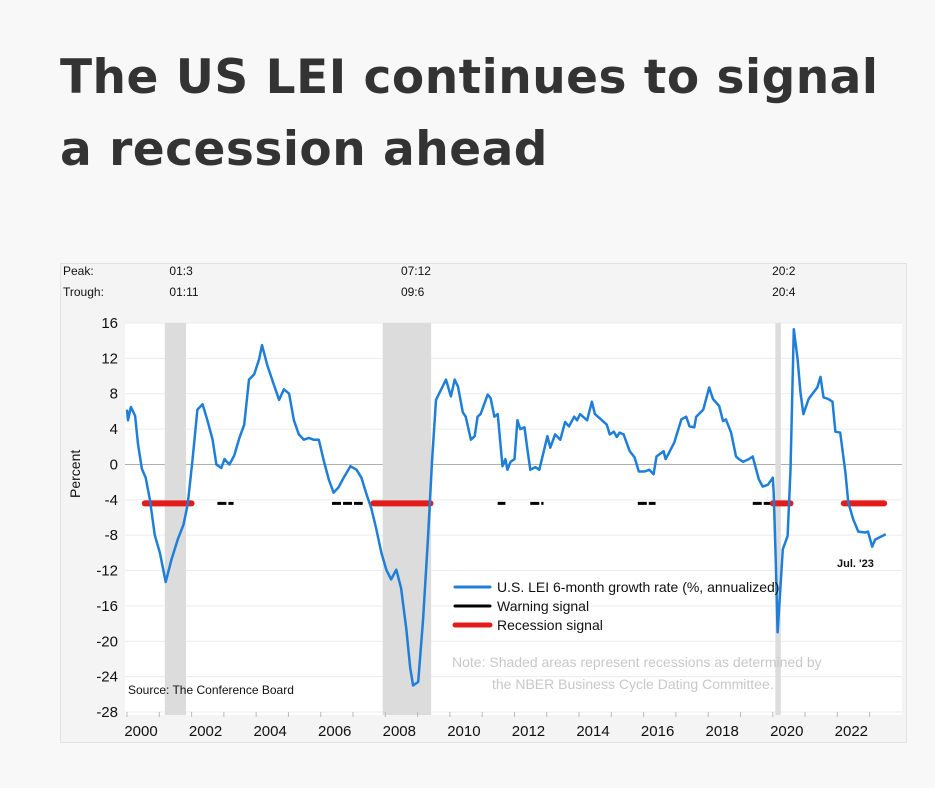 This screenshot has height=788, width=935. Describe the element at coordinates (543, 606) in the screenshot. I see `legend-label: Warning signal` at that location.